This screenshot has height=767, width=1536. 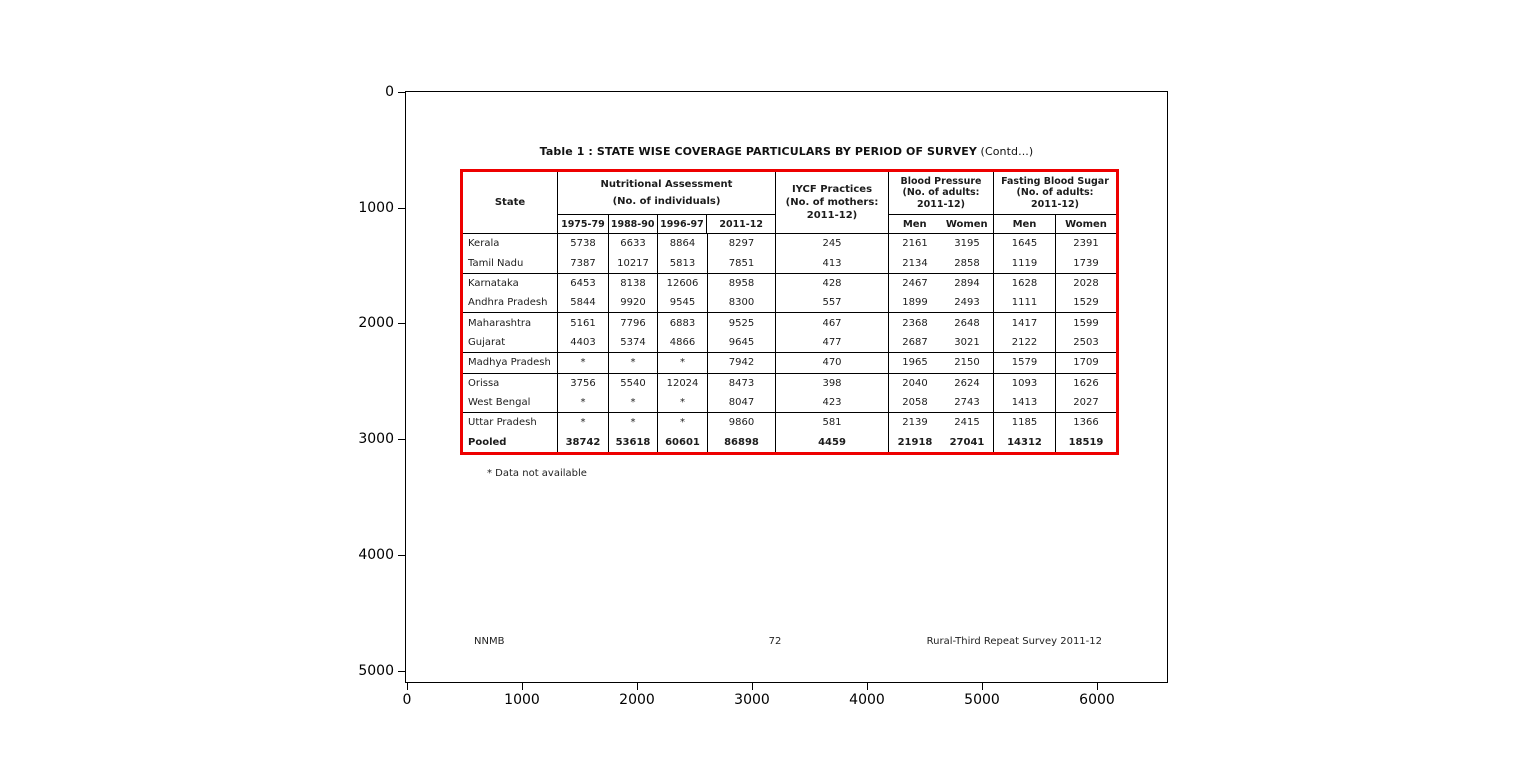 What do you see at coordinates (683, 263) in the screenshot?
I see `value-cell: 5813` at bounding box center [683, 263].